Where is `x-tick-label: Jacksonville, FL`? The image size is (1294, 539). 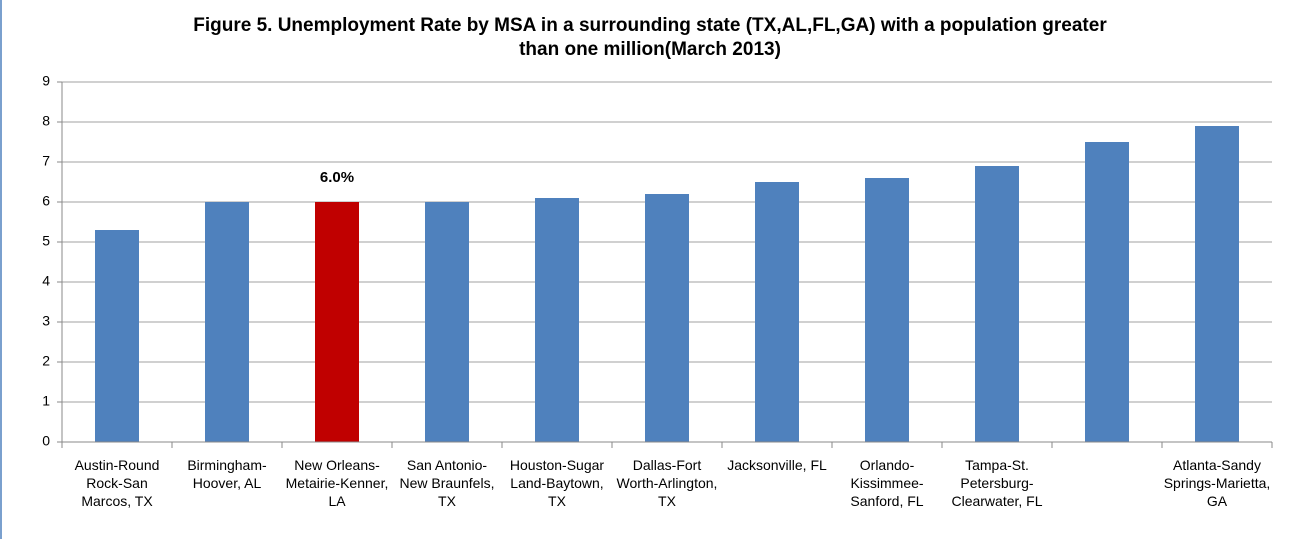 x-tick-label: Jacksonville, FL is located at coordinates (777, 465).